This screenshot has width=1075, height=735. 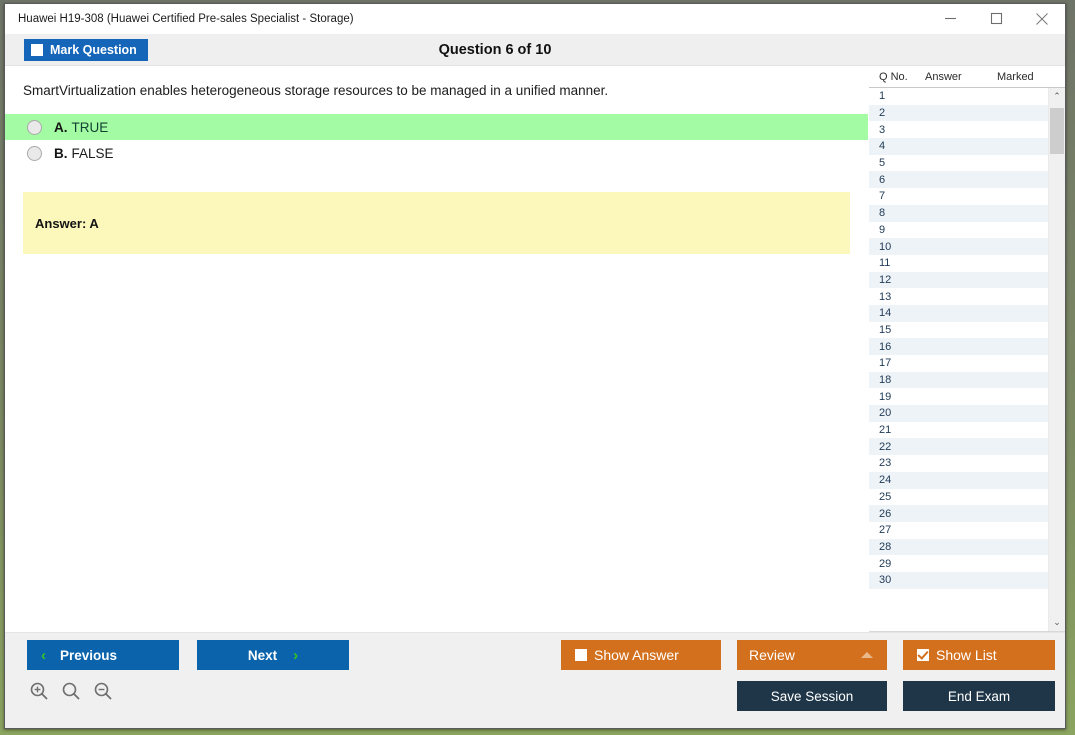 I want to click on question-list-row: 5, so click(x=958, y=163).